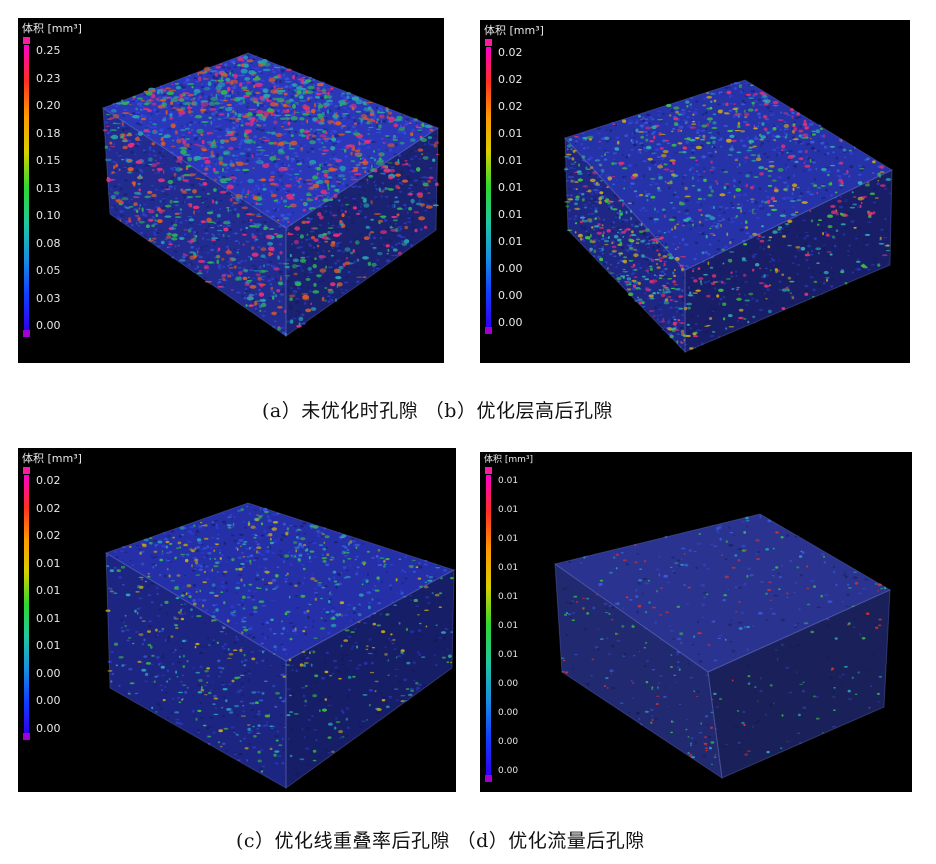 This screenshot has width=936, height=864. Describe the element at coordinates (48, 188) in the screenshot. I see `legend-tick-label: 0.13` at that location.